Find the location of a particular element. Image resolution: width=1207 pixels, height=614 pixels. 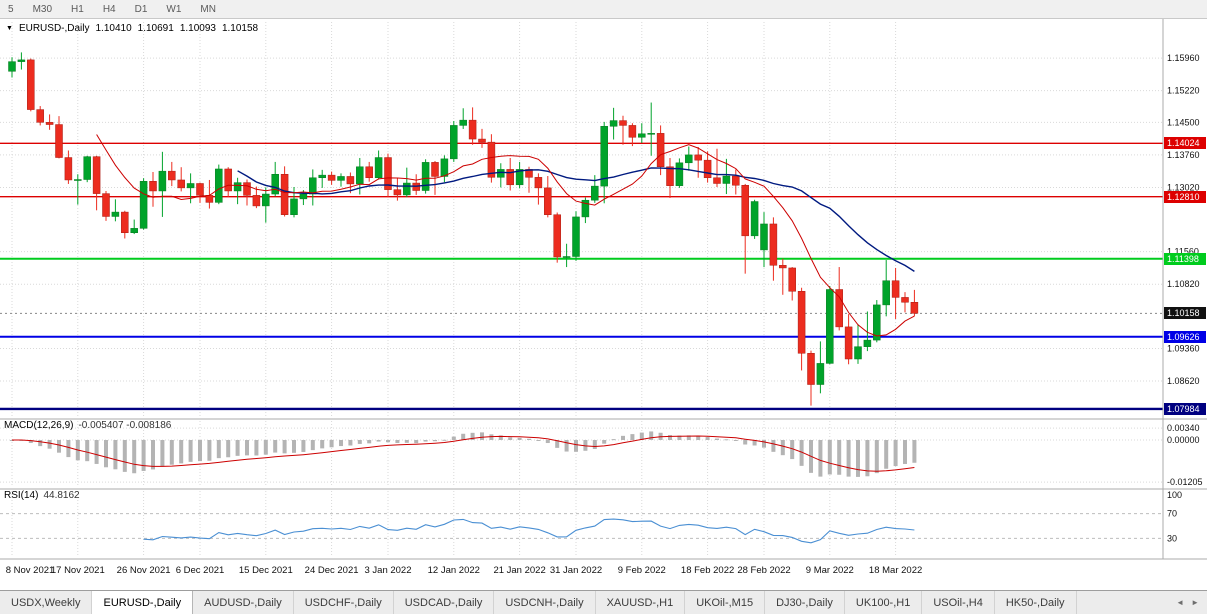

date-axis-label: 6 Dec 2021 is located at coordinates (200, 570).